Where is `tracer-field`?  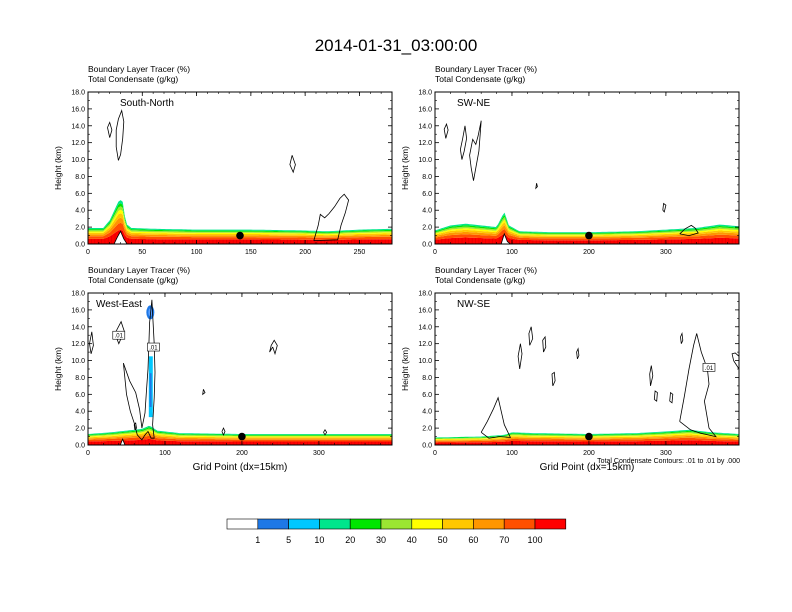
tracer-field is located at coordinates (587, 182).